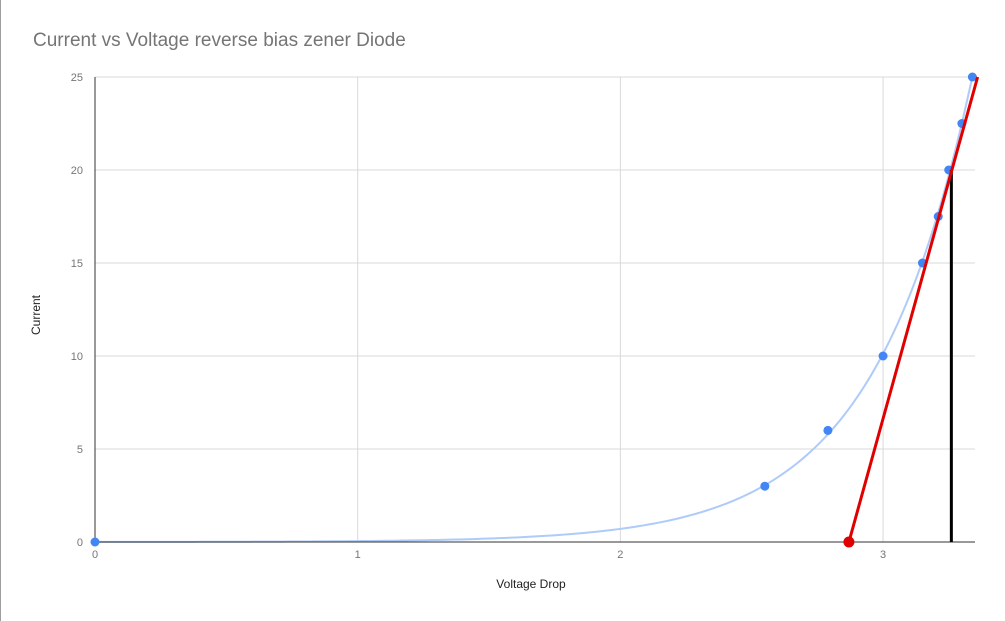  What do you see at coordinates (77, 357) in the screenshot?
I see `y-tick-label: 10` at bounding box center [77, 357].